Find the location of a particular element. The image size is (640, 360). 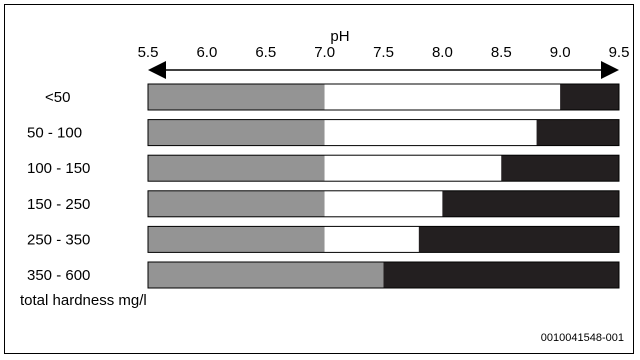

hardness-category-label: 250 - 350 is located at coordinates (58, 239).